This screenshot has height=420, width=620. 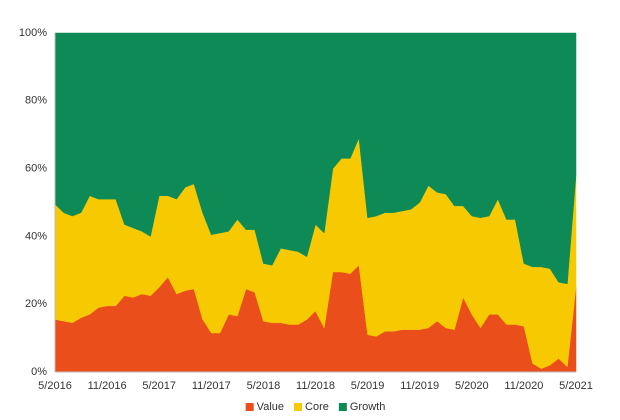 I want to click on x-tick-label: 5/2020, so click(x=472, y=386).